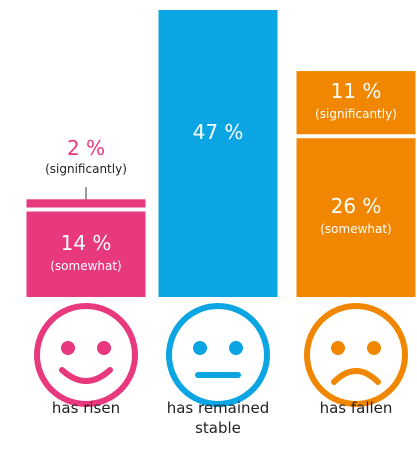 Image resolution: width=417 pixels, height=465 pixels. What do you see at coordinates (218, 418) in the screenshot?
I see `category-label: has remained stable` at bounding box center [218, 418].